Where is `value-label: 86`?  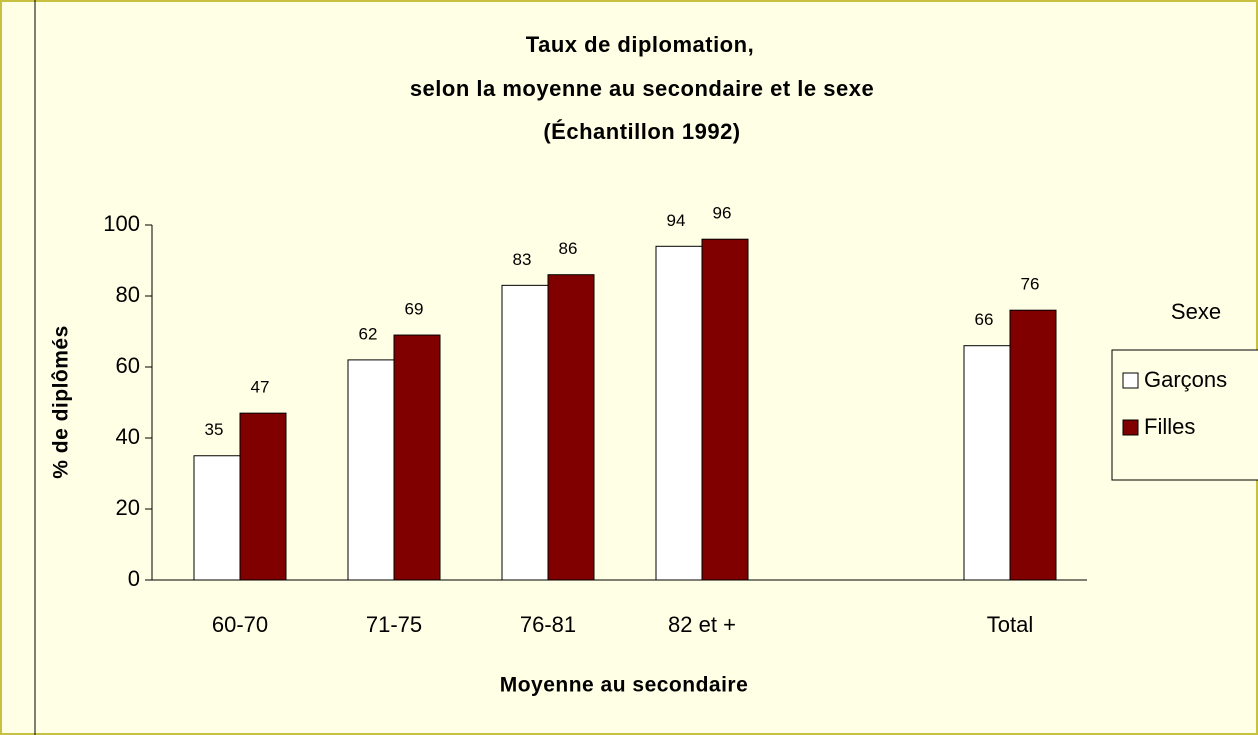
value-label: 86 is located at coordinates (568, 248).